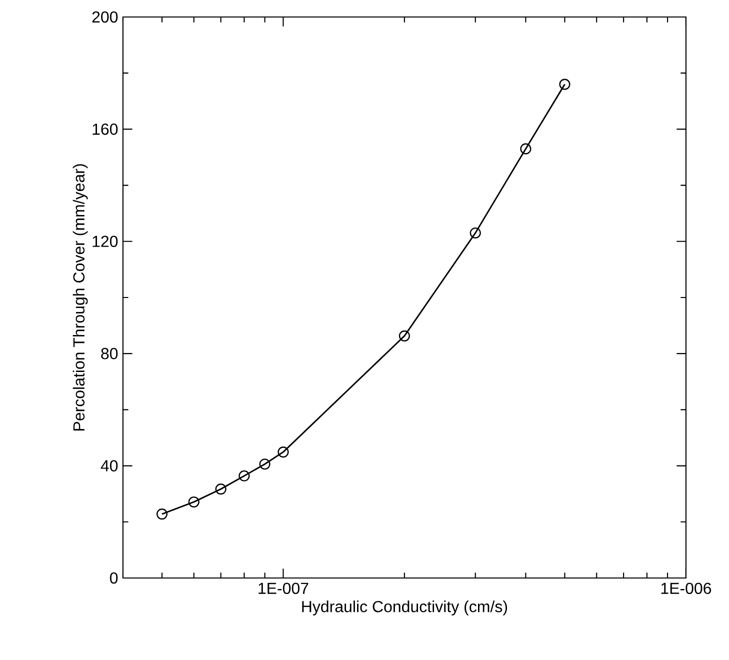 This screenshot has height=660, width=729. I want to click on x-axis-title: Hydraulic Conductivity (cm/s), so click(405, 608).